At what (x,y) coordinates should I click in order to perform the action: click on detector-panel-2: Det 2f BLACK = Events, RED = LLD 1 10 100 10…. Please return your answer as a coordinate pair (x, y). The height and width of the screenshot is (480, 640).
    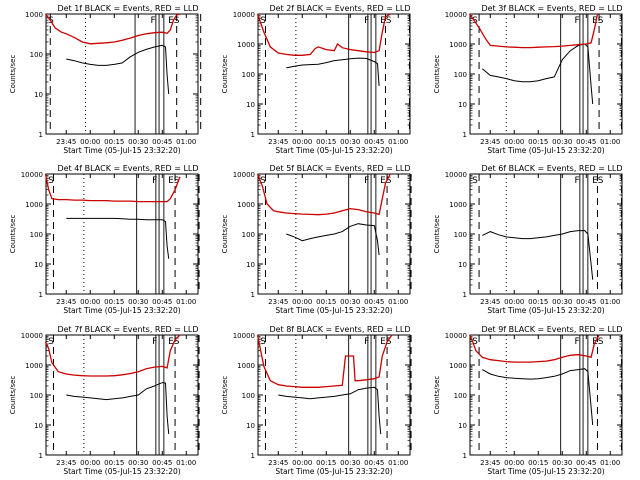
    Looking at the image, I should click on (316, 79).